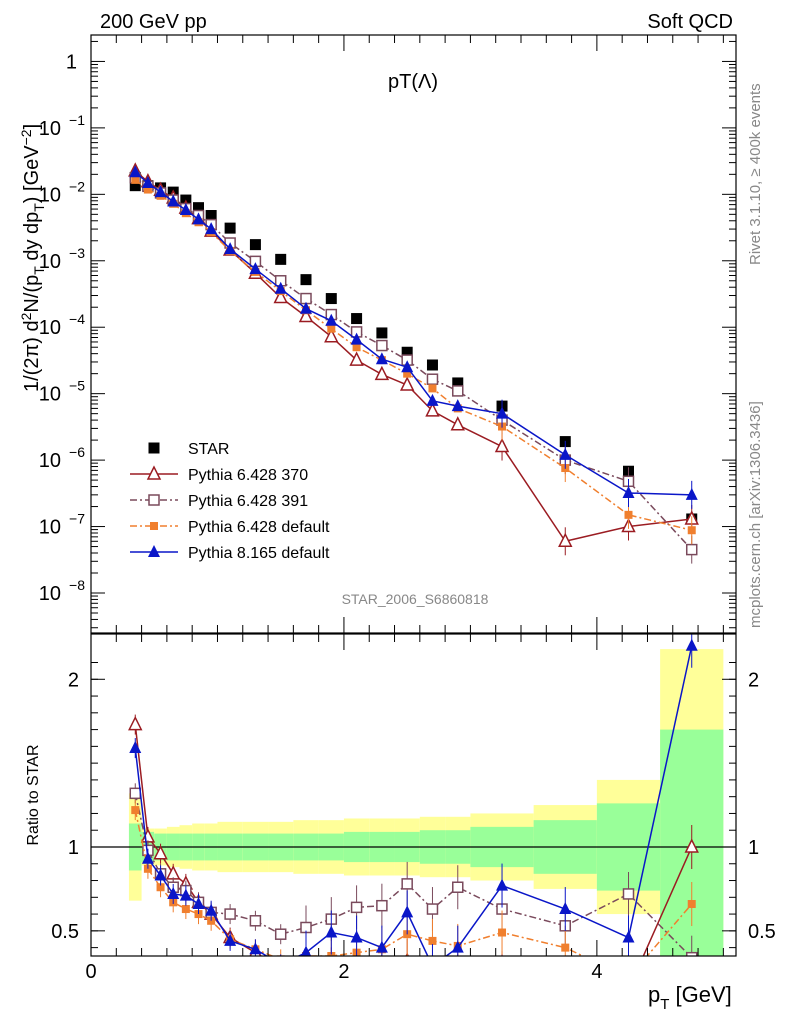 The image size is (786, 1024). I want to click on rivet-label: Rivet 3.1.10, ≥ 400k events, so click(755, 174).